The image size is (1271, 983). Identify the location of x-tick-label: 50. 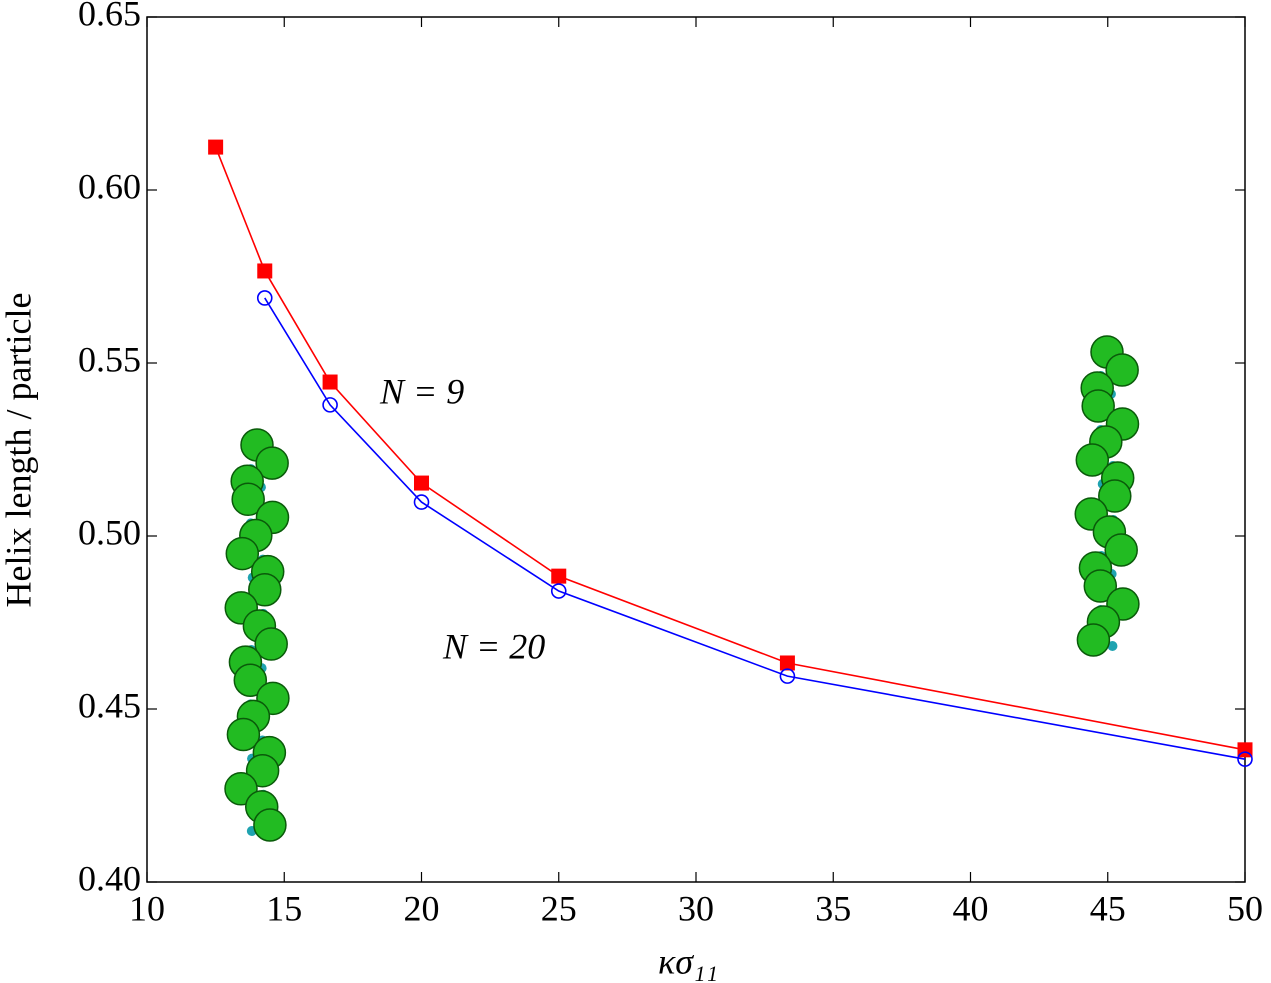
(1245, 908).